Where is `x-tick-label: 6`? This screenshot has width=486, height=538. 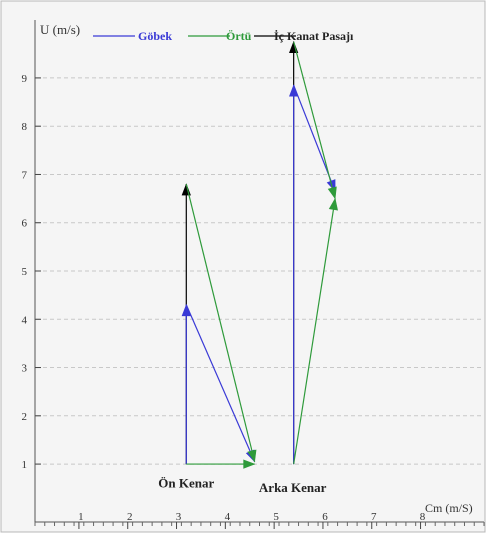 x-tick-label: 6 is located at coordinates (325, 517).